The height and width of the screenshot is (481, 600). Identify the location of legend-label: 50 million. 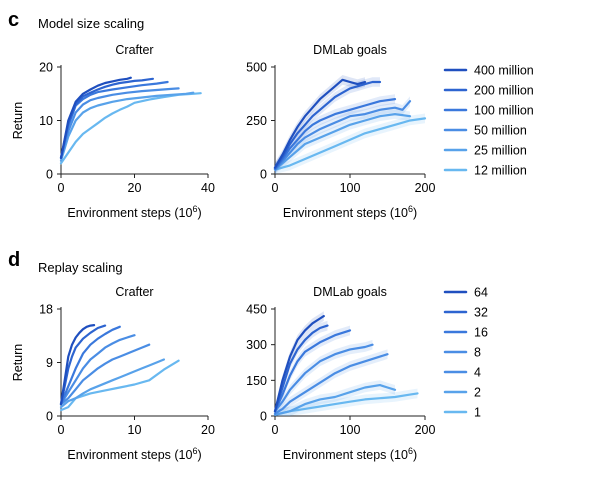
(500, 131).